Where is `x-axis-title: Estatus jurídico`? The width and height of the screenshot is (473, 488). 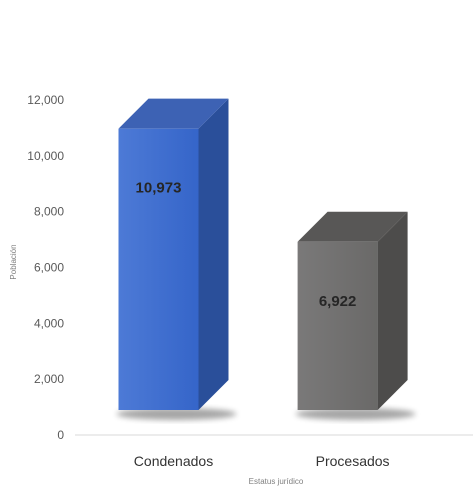 x-axis-title: Estatus jurídico is located at coordinates (276, 481).